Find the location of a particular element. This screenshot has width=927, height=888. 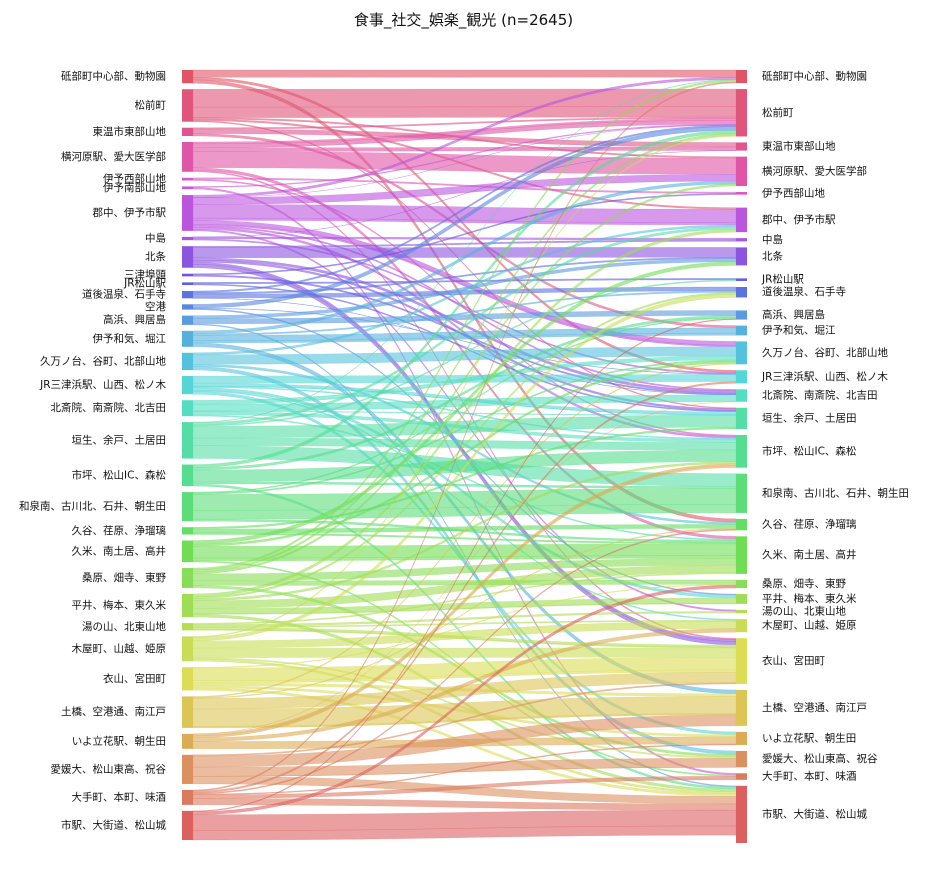

left-node-label: 伊予西部山地 is located at coordinates (134, 178).